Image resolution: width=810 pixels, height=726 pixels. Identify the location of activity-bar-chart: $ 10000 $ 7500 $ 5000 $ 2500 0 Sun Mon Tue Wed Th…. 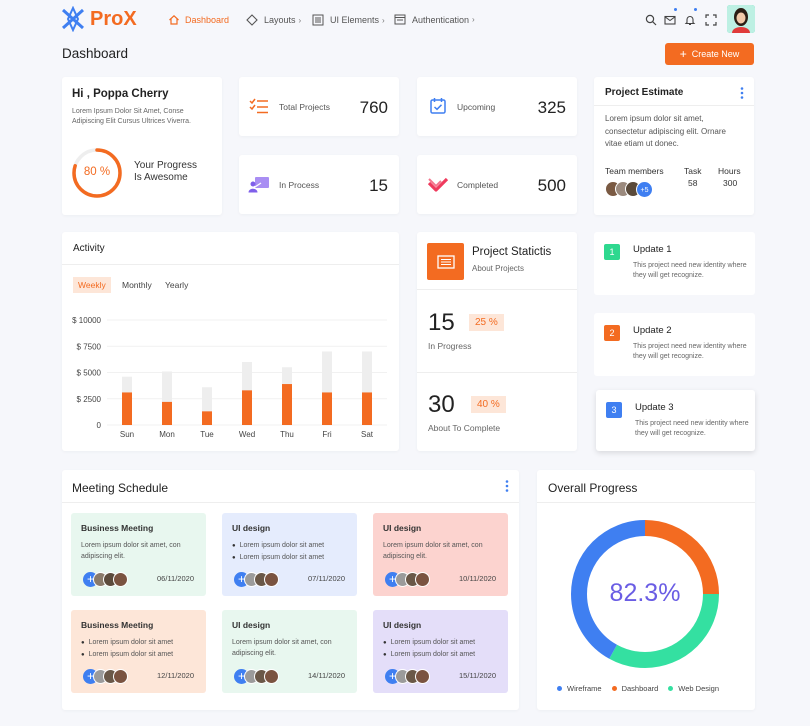
(229, 377).